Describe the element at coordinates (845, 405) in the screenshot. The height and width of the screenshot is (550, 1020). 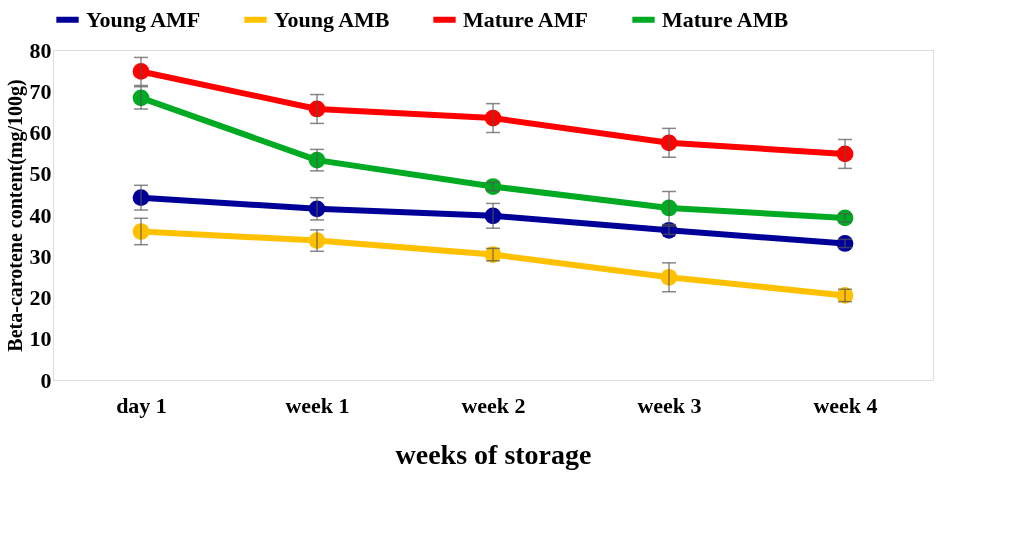
I see `x-tick-label: week 4` at that location.